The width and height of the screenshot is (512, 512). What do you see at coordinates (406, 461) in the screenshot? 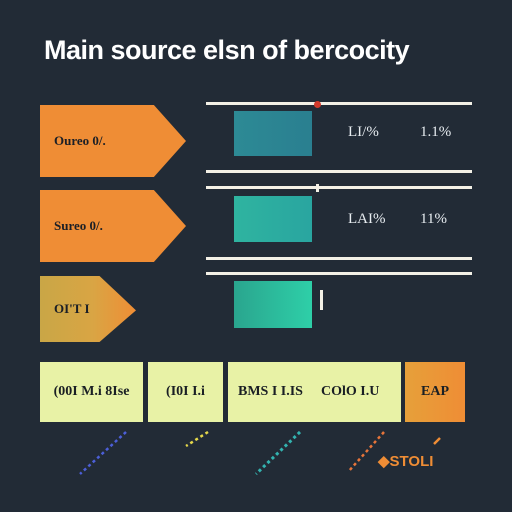
I see `footer-brand: ◆STOLI` at bounding box center [406, 461].